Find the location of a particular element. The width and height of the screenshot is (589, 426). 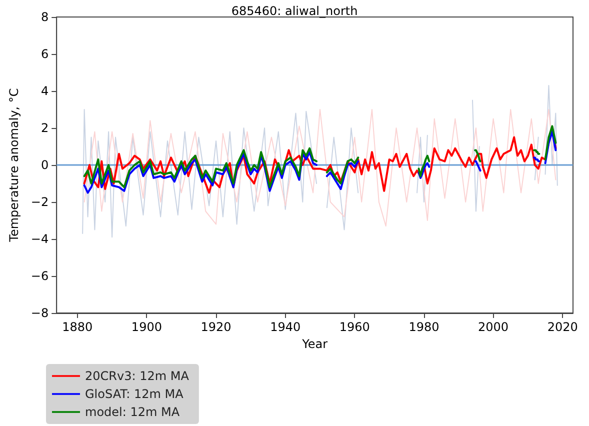

chart-title: 685460: aliwal_north is located at coordinates (294, 11).